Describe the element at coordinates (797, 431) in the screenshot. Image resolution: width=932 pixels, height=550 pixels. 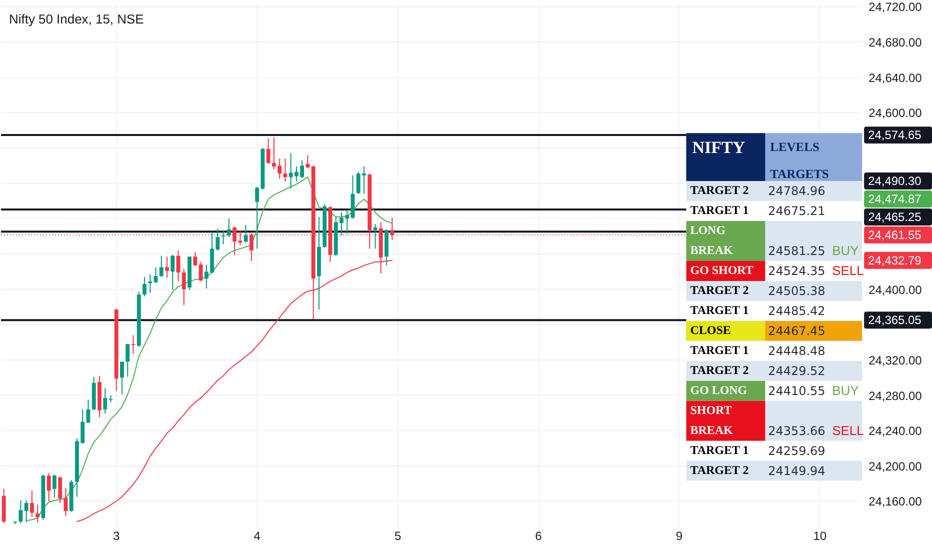
I see `data-label: 24353.66` at that location.